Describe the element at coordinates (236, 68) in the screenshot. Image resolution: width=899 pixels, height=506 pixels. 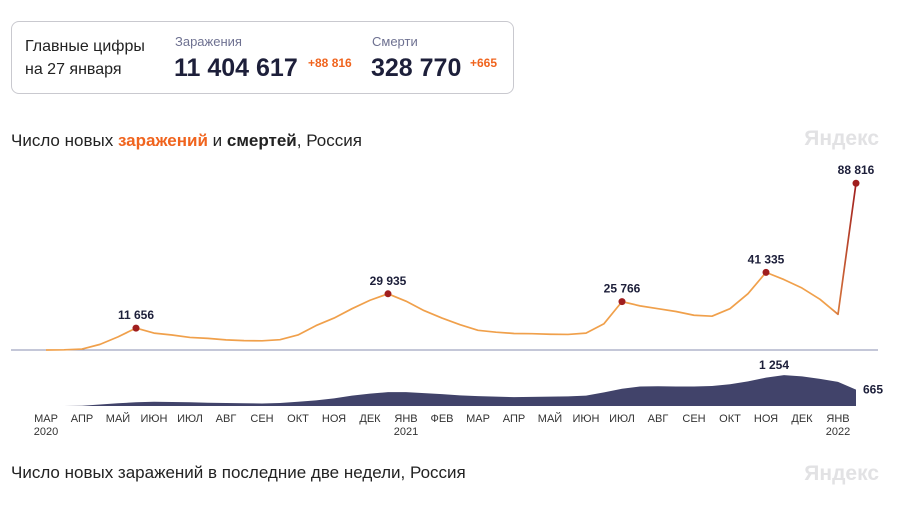
I see `cases-total: 11 404 617` at that location.